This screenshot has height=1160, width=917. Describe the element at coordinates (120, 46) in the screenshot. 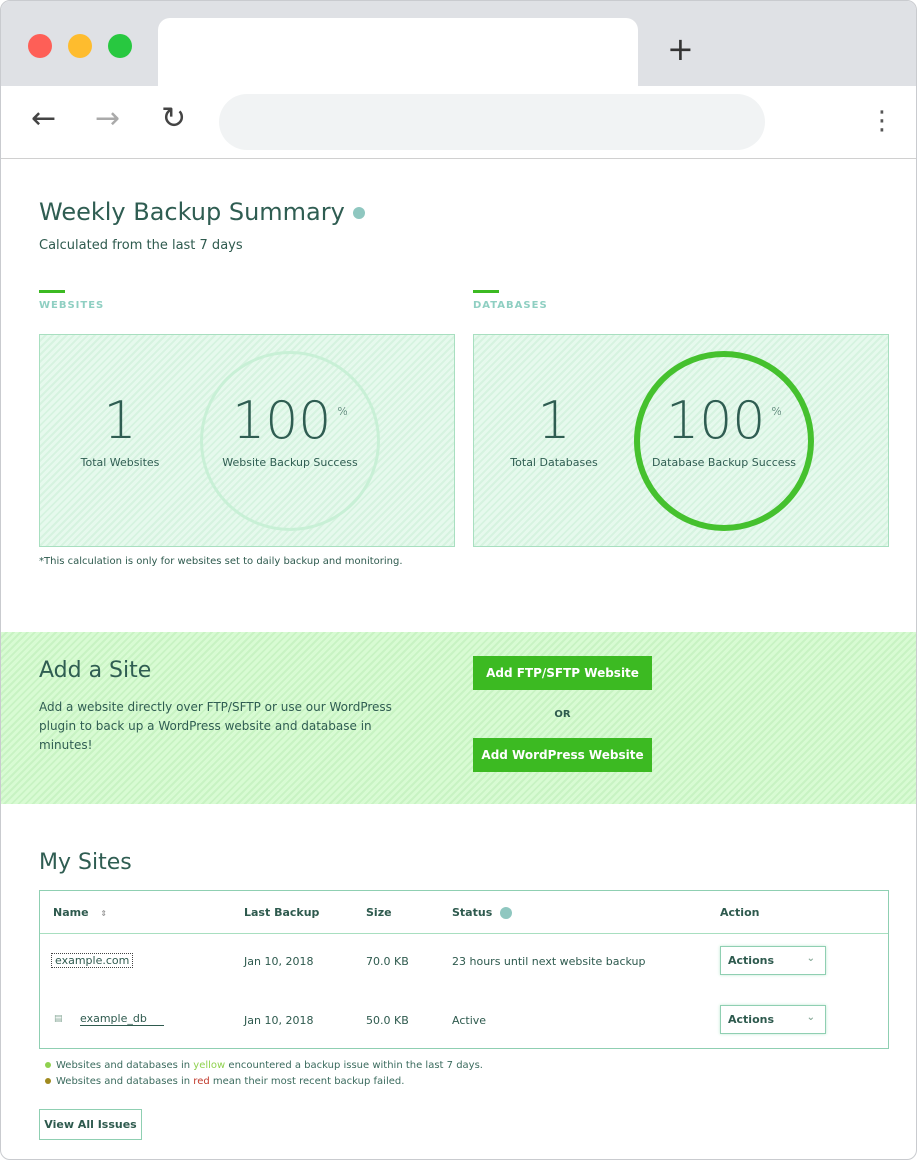

I see `maximize-window-icon` at that location.